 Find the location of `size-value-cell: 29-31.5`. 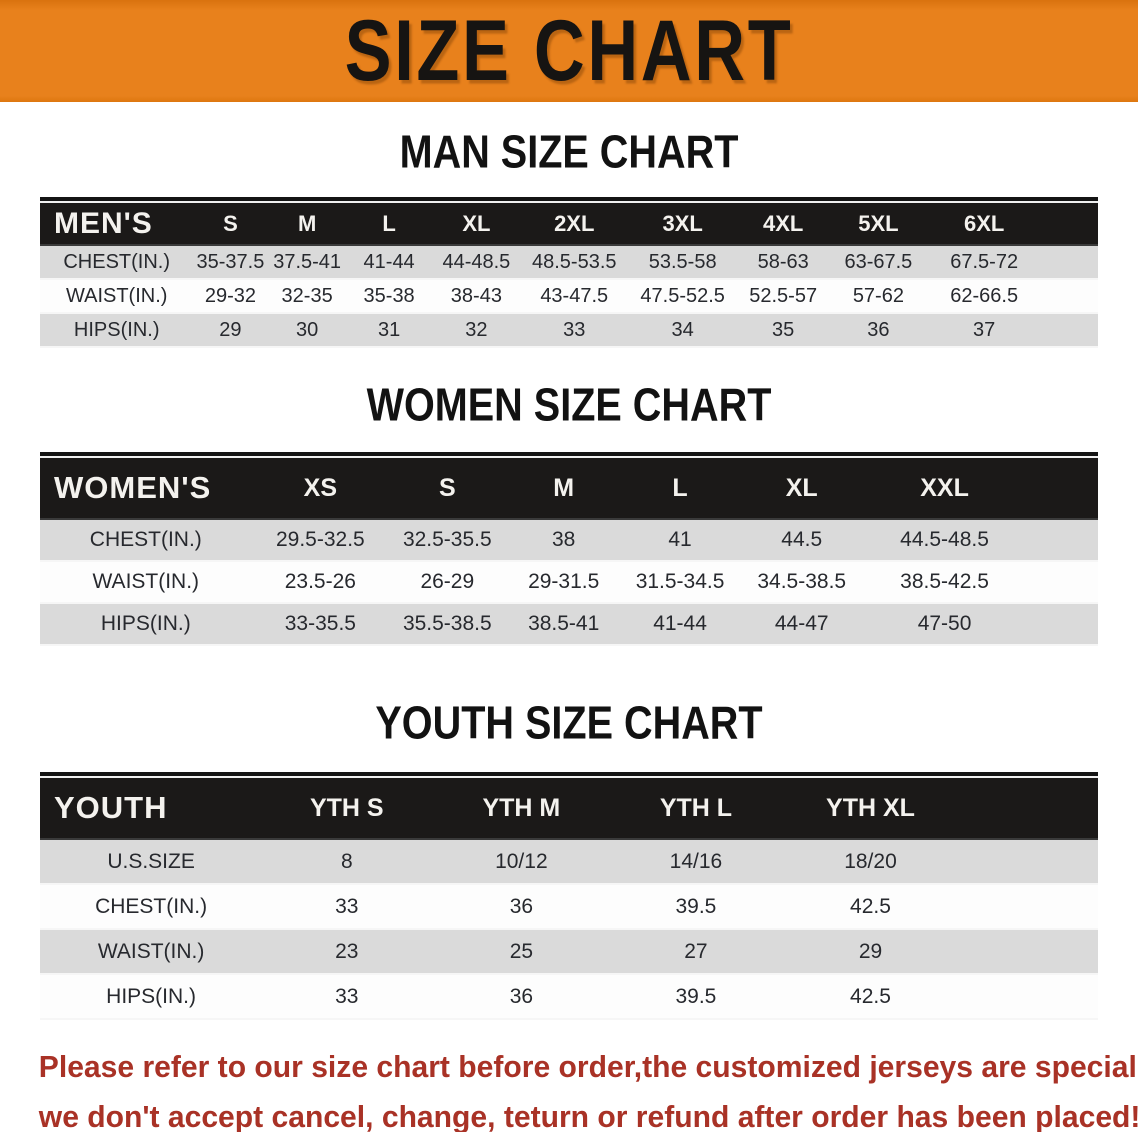

size-value-cell: 29-31.5 is located at coordinates (563, 583).